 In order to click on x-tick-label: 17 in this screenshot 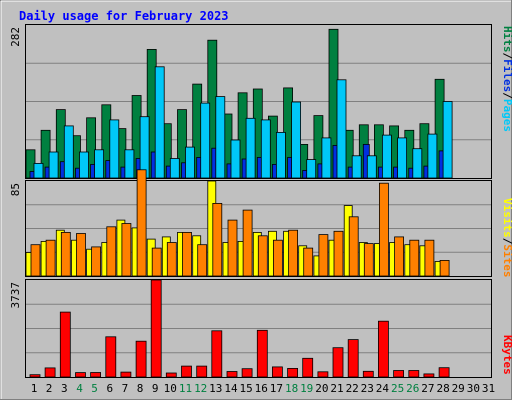, I will do `click(276, 388)`.